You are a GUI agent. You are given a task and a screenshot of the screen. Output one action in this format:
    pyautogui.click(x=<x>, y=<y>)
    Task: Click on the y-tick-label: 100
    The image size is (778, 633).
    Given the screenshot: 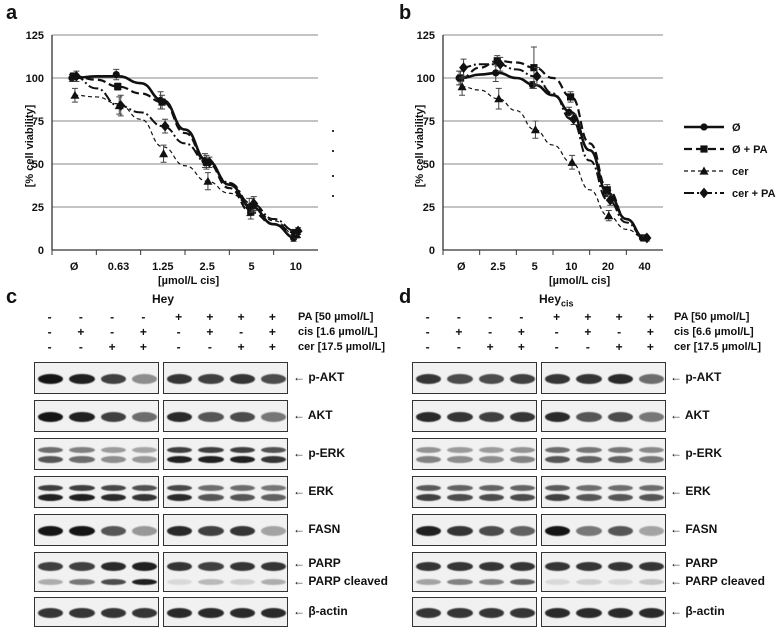 What is the action you would take?
    pyautogui.click(x=35, y=79)
    